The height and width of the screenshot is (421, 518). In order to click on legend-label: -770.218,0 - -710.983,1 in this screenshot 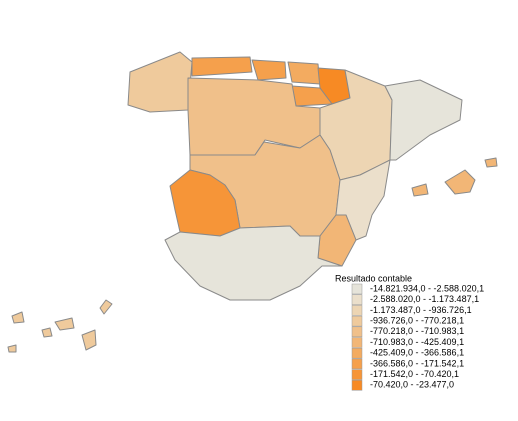, I will do `click(417, 331)`.